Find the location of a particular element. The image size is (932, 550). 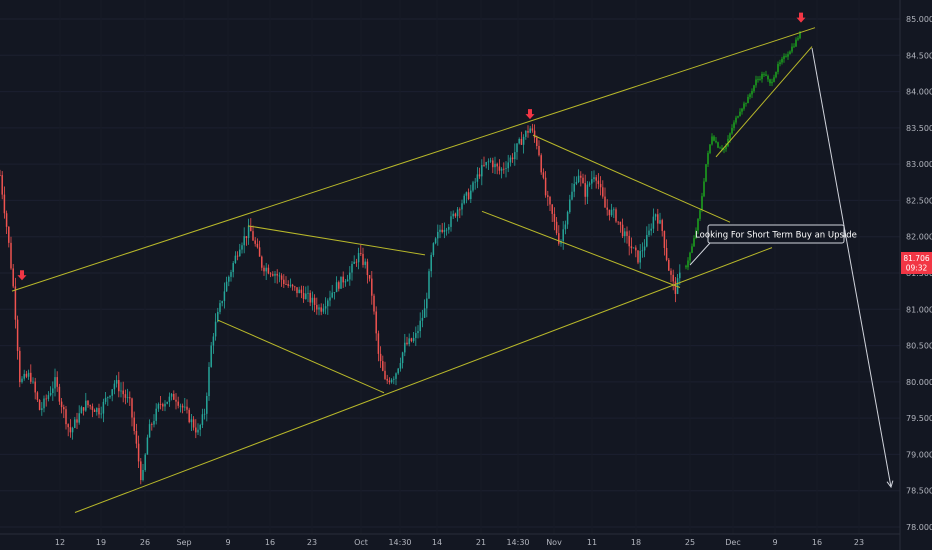

forecast-arrow is located at coordinates (852, 268).